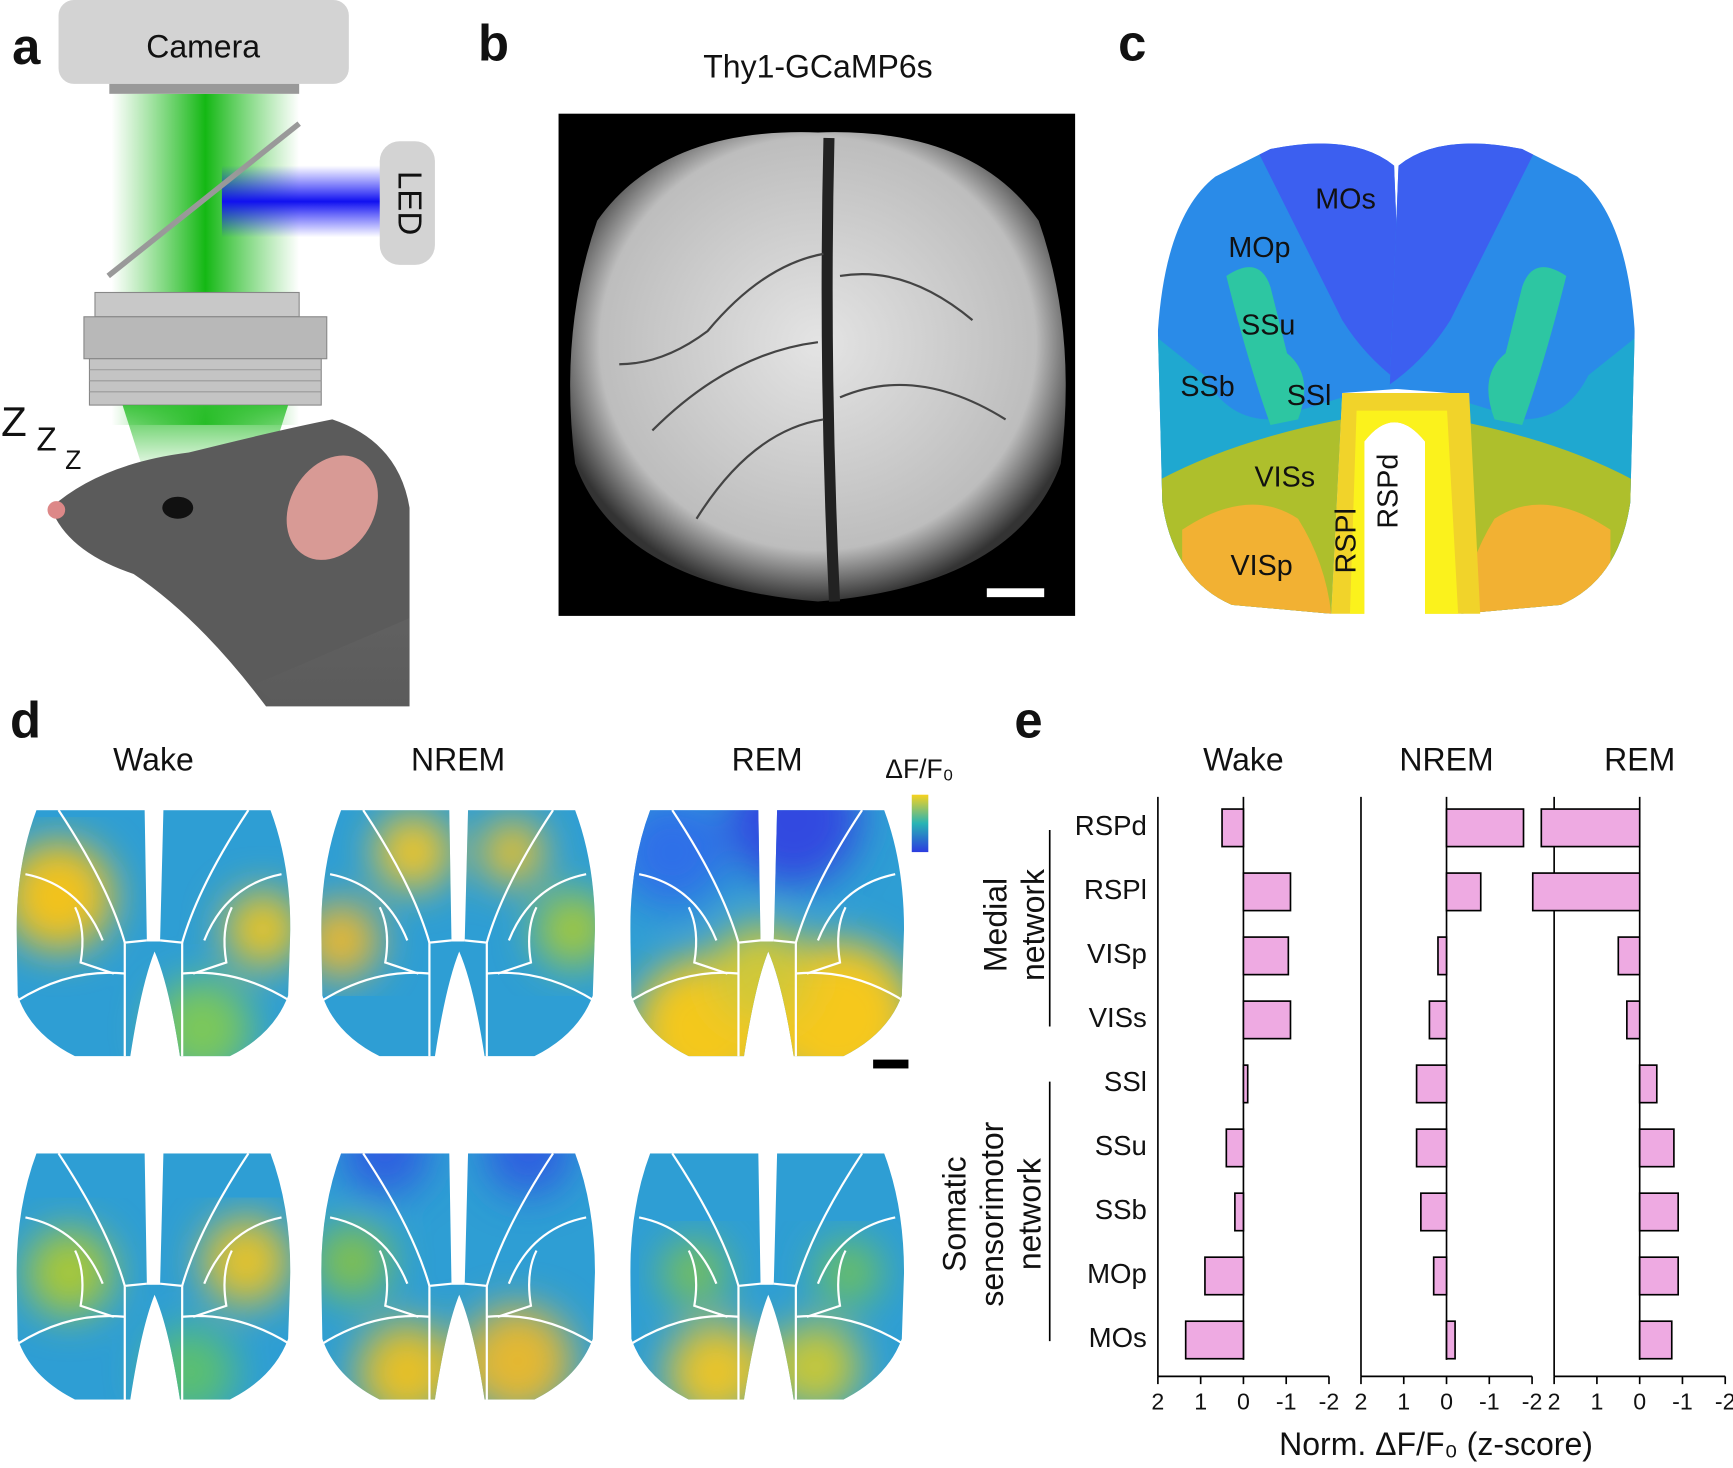 The width and height of the screenshot is (1733, 1468). Describe the element at coordinates (1268, 325) in the screenshot. I see `region-label: SSu` at that location.